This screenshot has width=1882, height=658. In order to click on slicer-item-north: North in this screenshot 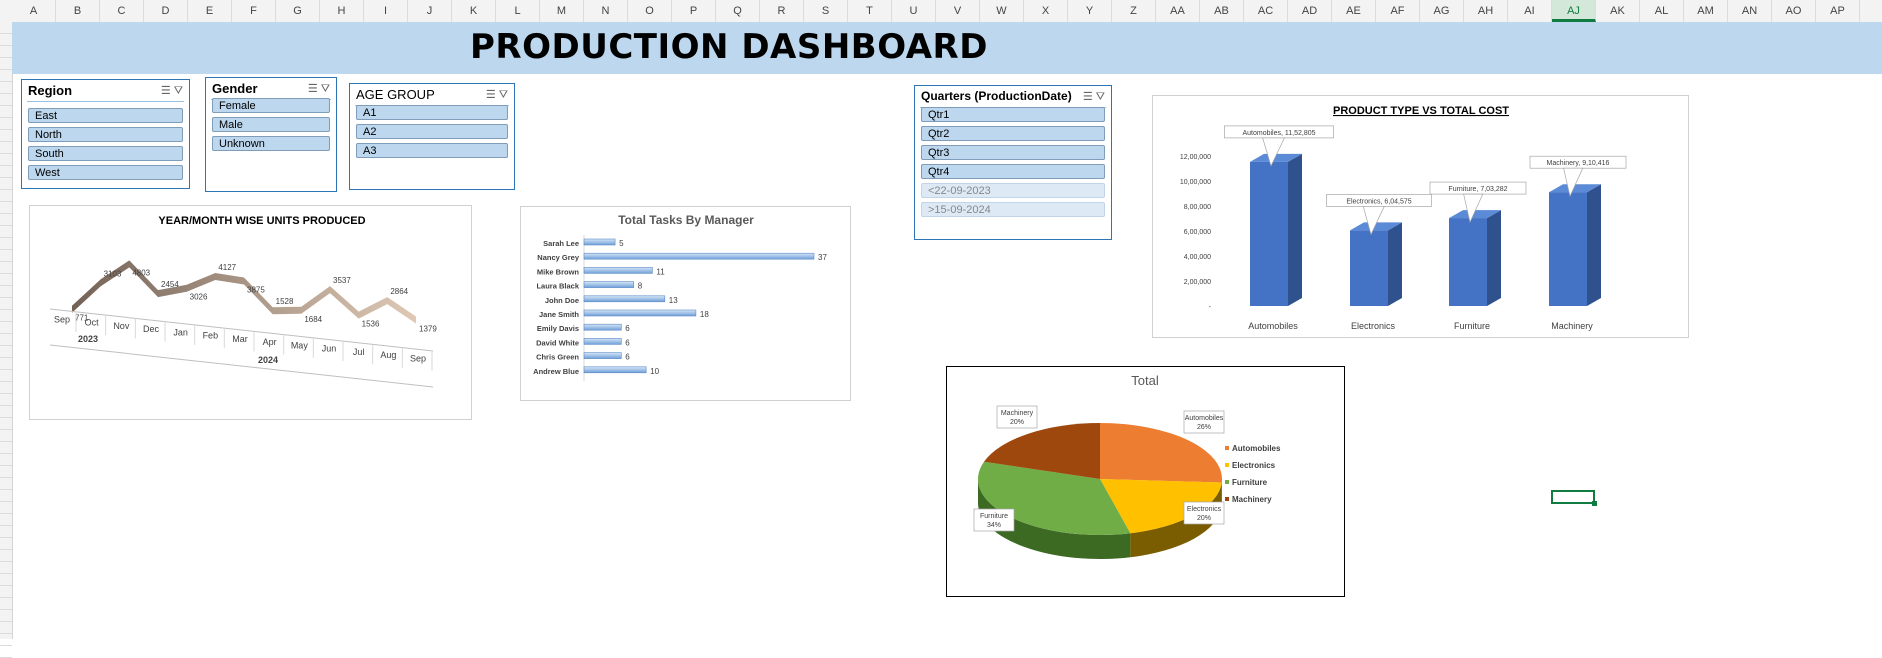, I will do `click(105, 134)`.